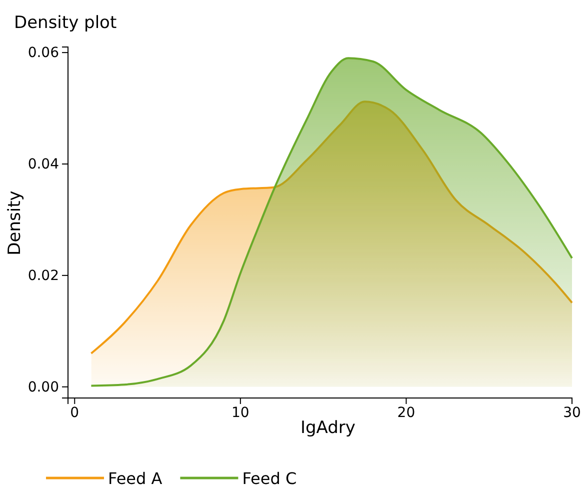 This screenshot has width=583, height=488. I want to click on y-tick-label: 0.06, so click(44, 53).